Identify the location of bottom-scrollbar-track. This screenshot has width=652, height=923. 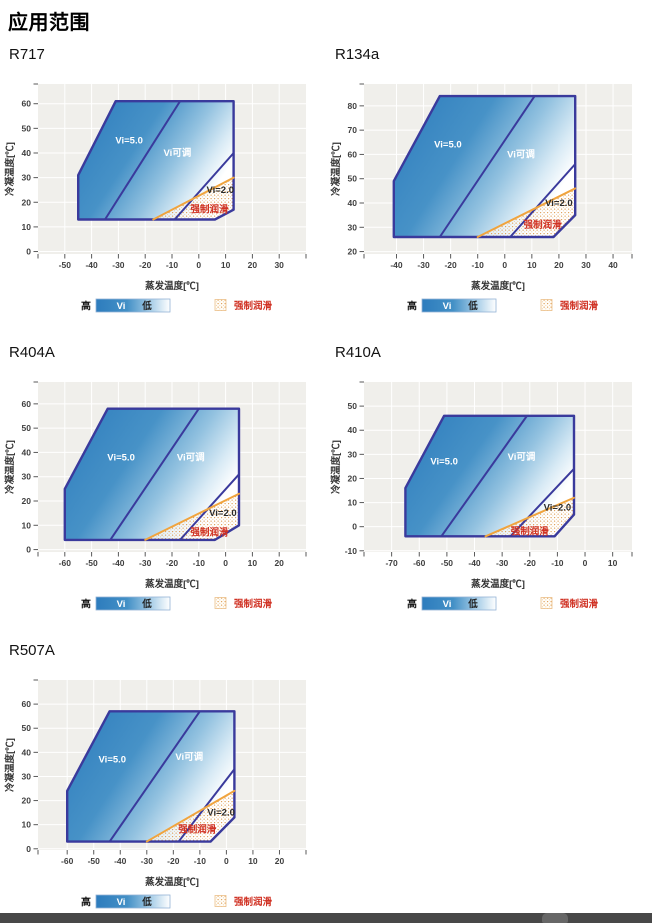
(326, 918).